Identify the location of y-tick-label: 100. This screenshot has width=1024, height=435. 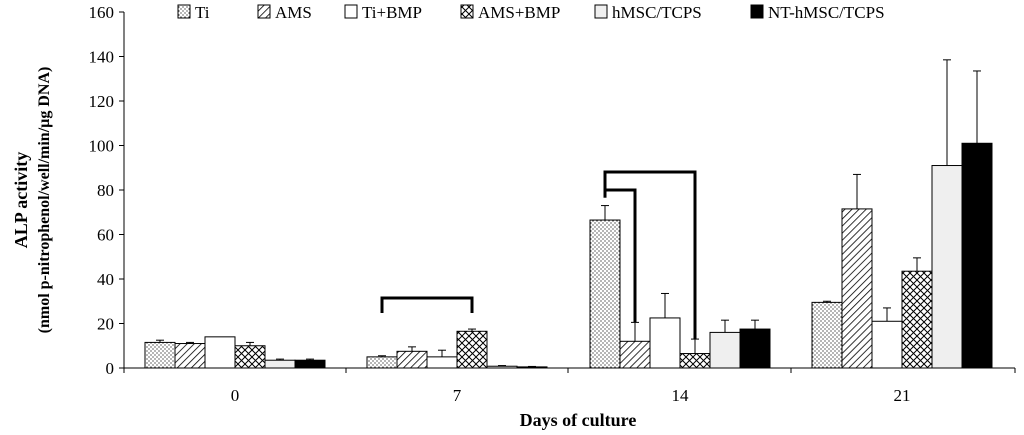
(102, 146).